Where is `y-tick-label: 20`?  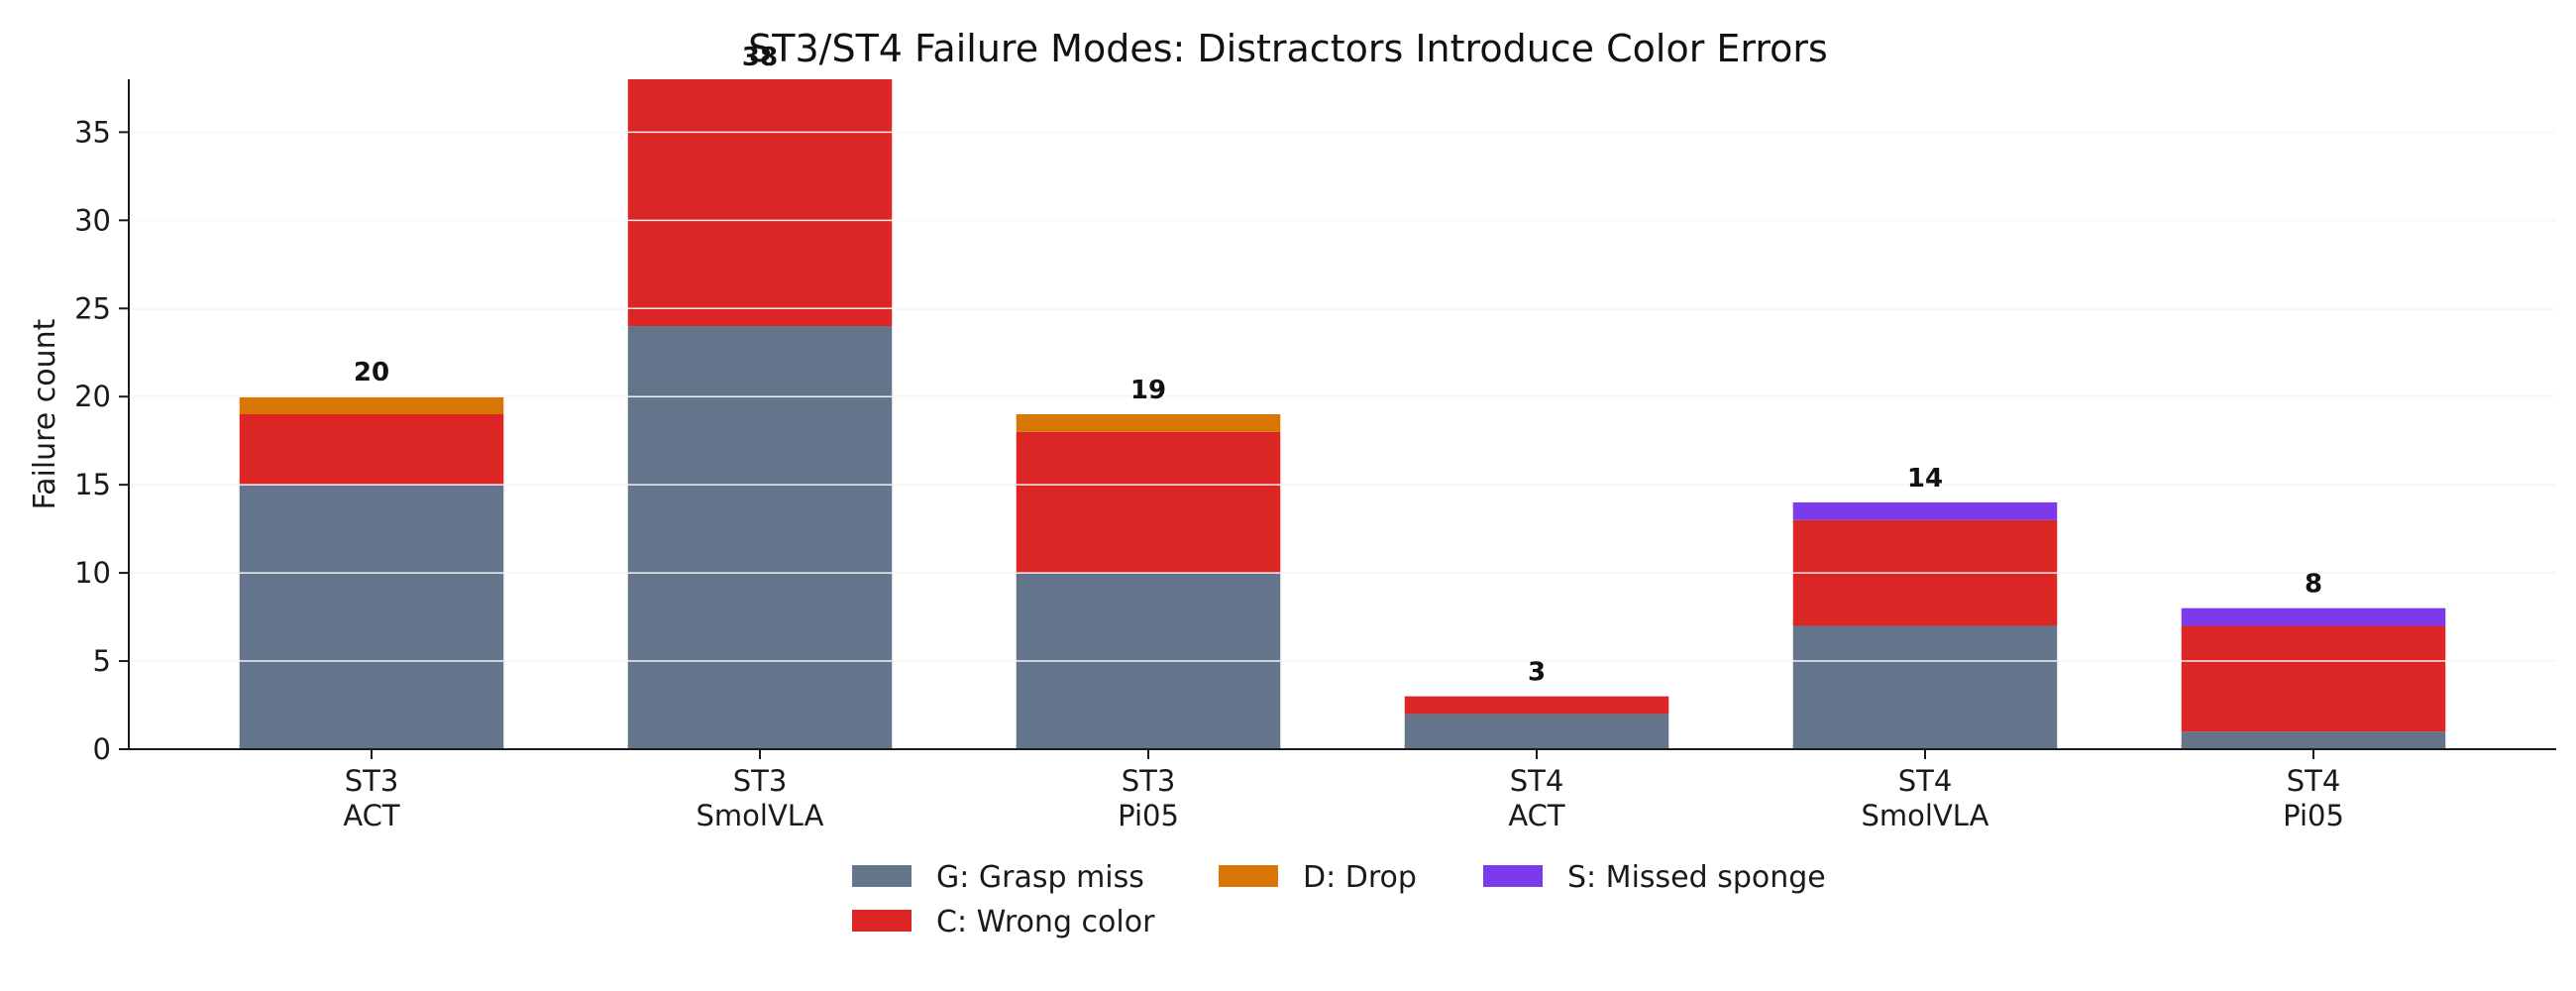
y-tick-label: 20 is located at coordinates (92, 396).